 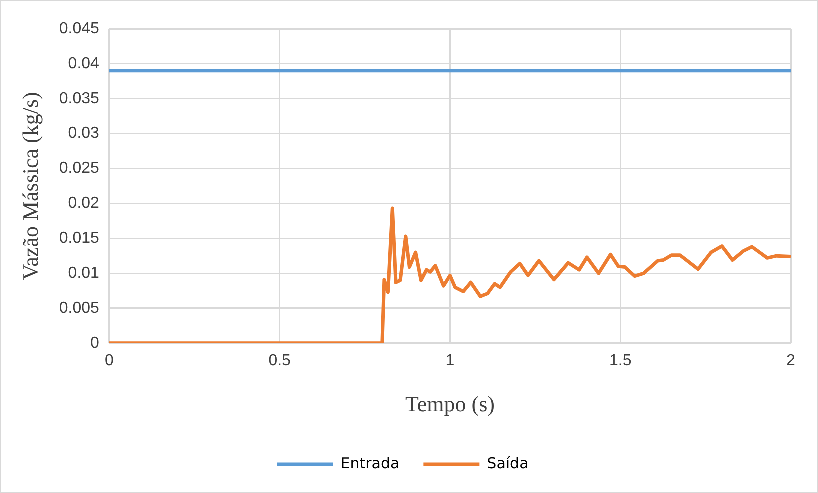 I want to click on y-tick-label: 0.03, so click(x=84, y=133).